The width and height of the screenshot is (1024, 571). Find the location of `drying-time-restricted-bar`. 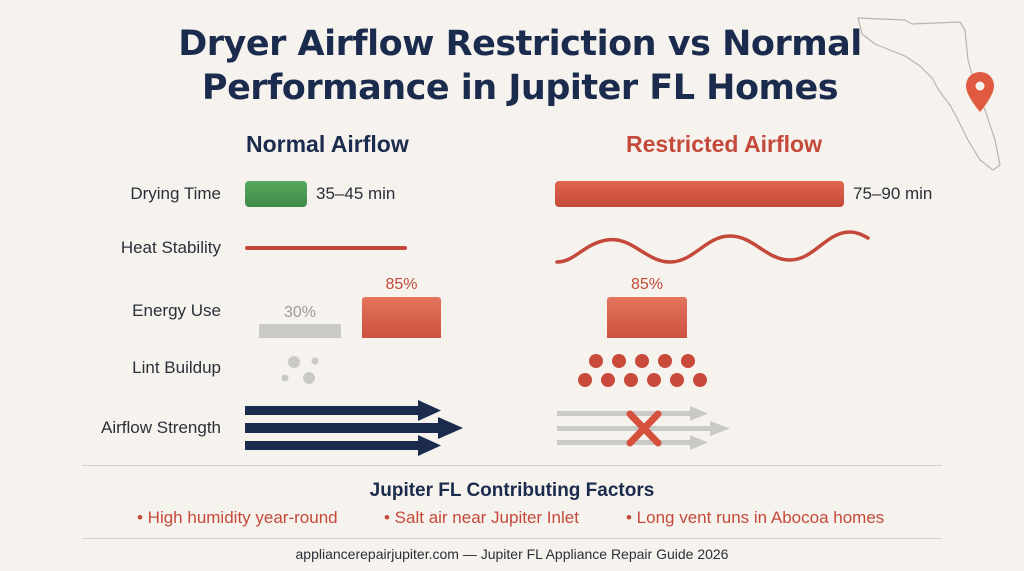

drying-time-restricted-bar is located at coordinates (699, 194).